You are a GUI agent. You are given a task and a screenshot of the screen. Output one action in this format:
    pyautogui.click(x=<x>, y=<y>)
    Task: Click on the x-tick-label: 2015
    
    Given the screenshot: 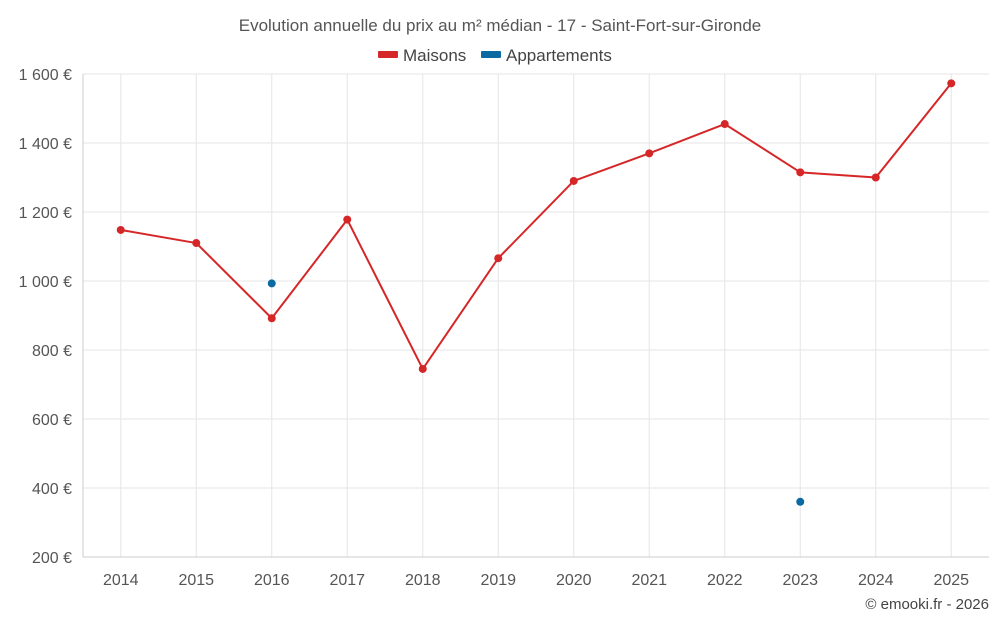 What is the action you would take?
    pyautogui.click(x=196, y=580)
    